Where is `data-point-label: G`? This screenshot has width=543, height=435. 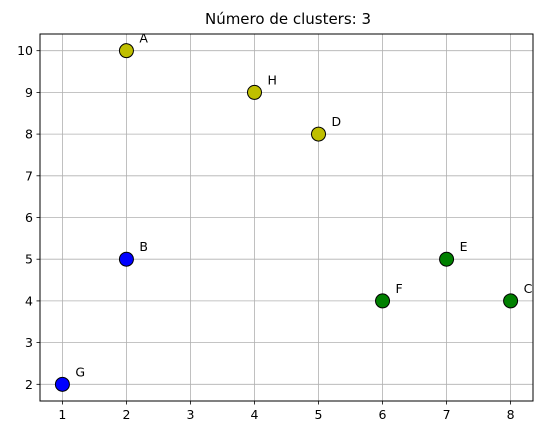 data-point-label: G is located at coordinates (80, 371).